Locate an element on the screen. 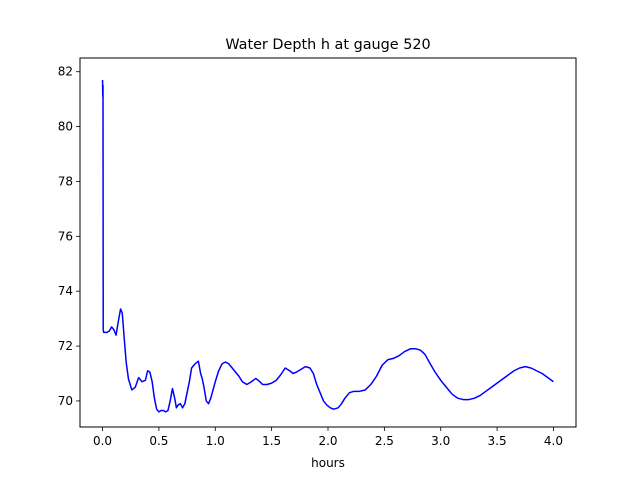  x-axis-label: hours is located at coordinates (328, 463).